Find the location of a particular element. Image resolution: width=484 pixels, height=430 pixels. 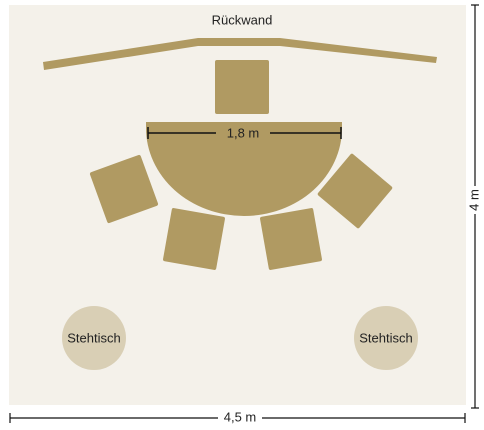

wall-label: Rückwand is located at coordinates (242, 19).